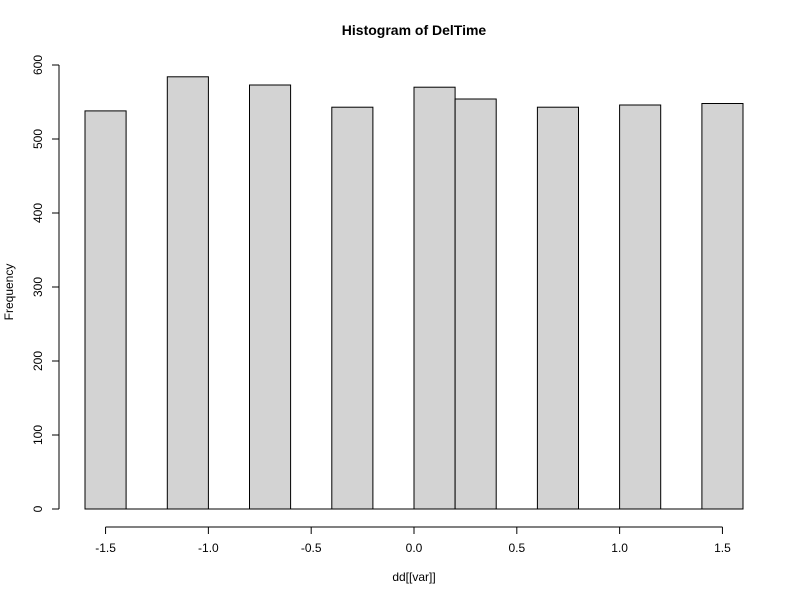 This screenshot has width=800, height=600. What do you see at coordinates (414, 30) in the screenshot?
I see `chart-title: Histogram of DelTime` at bounding box center [414, 30].